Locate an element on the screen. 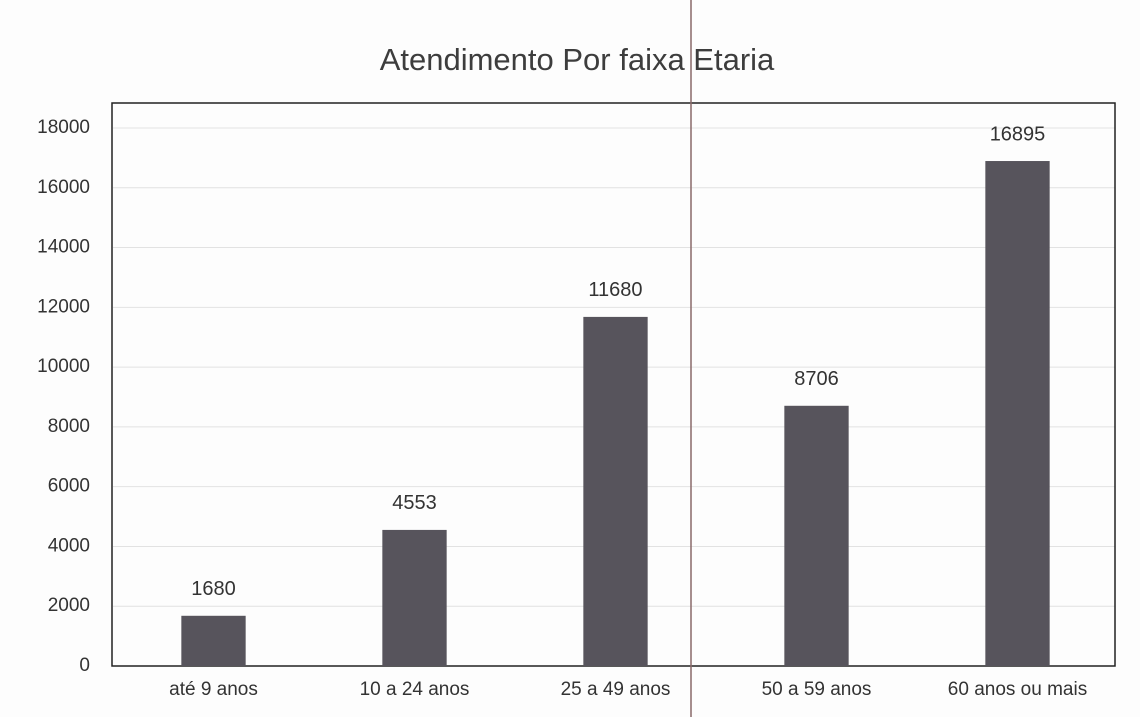 This screenshot has width=1140, height=717. x-tick-label: 60 anos ou mais is located at coordinates (1017, 689).